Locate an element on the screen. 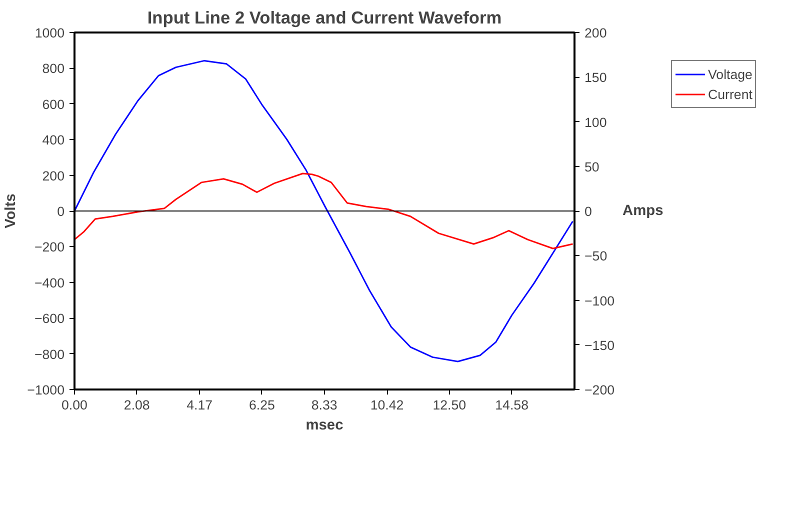 The image size is (800, 518). x-tick-label: 6.25 is located at coordinates (261, 405).